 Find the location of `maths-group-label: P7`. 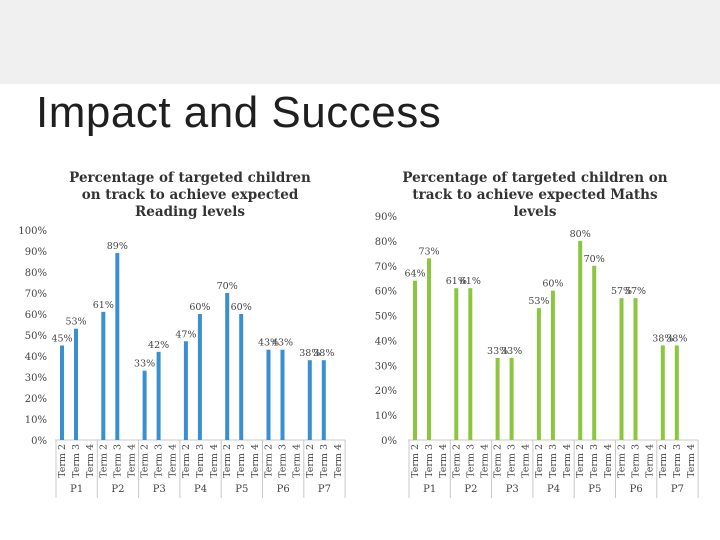

maths-group-label: P7 is located at coordinates (677, 489).